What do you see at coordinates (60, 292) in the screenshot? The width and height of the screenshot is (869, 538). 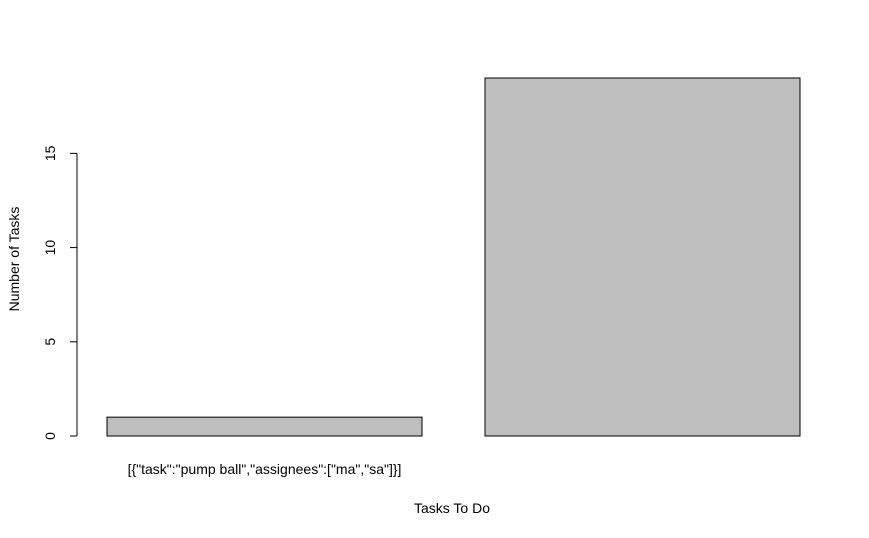 I see `y-axis: 0 5 10 15` at bounding box center [60, 292].